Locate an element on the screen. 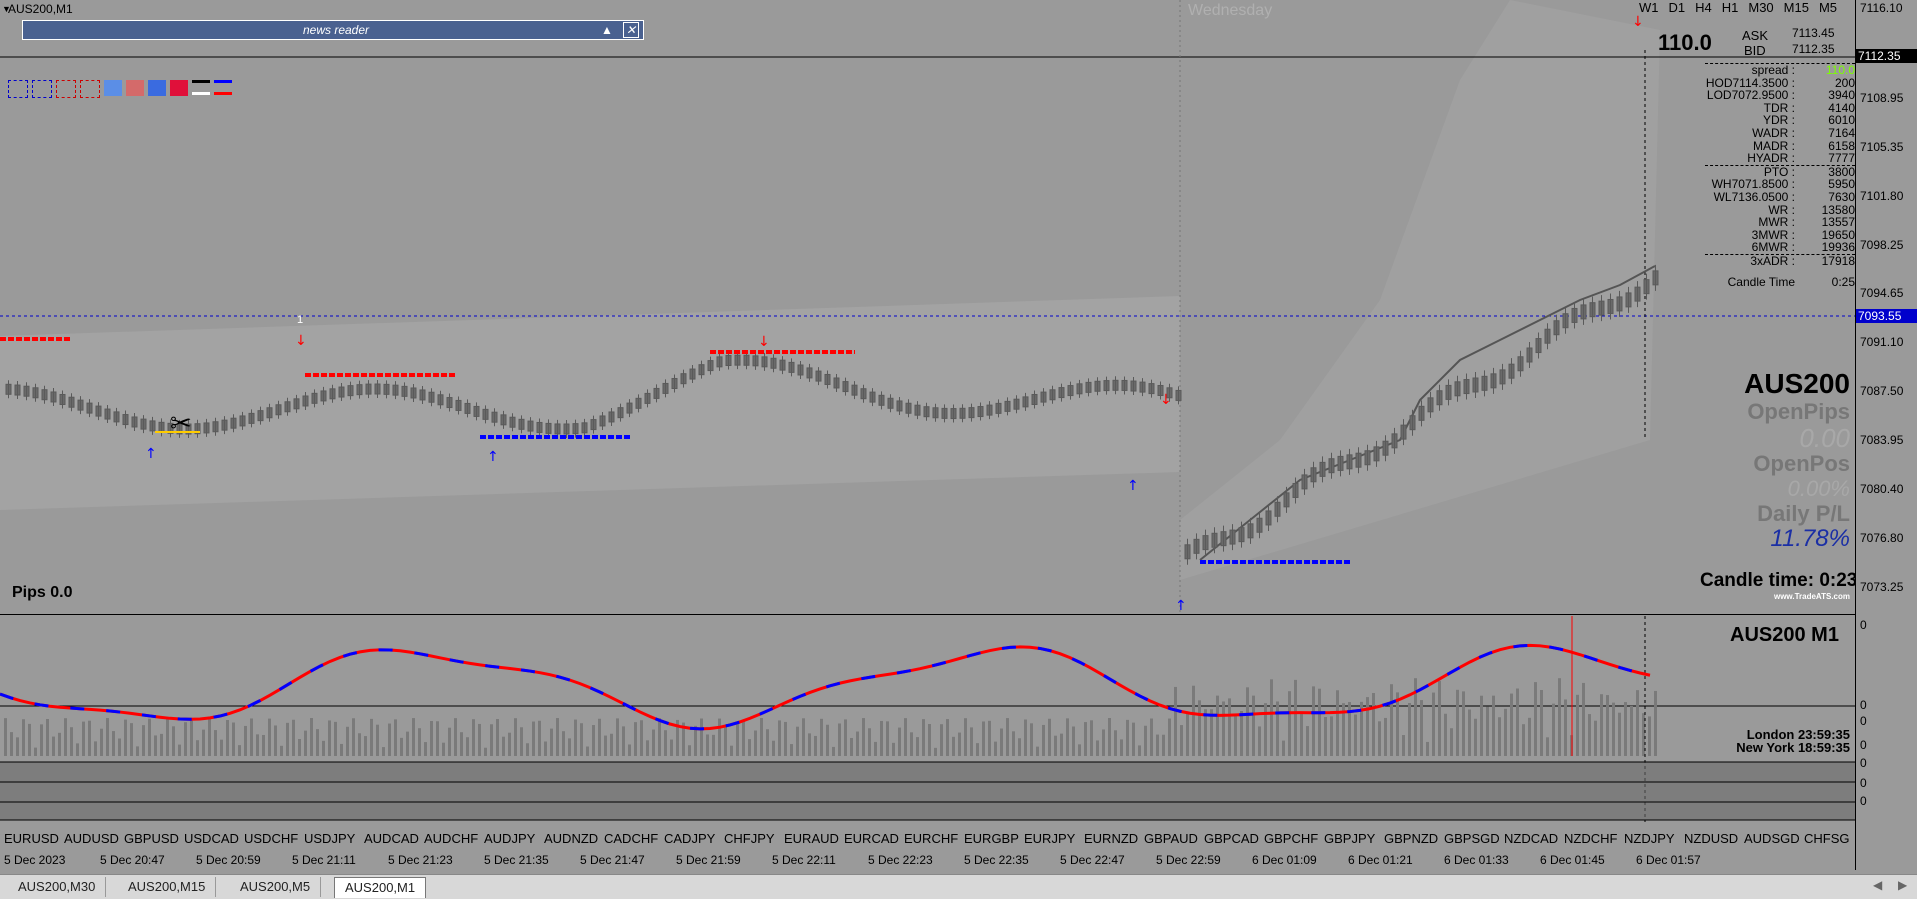  currency-pair-label: EURGBP is located at coordinates (991, 838).